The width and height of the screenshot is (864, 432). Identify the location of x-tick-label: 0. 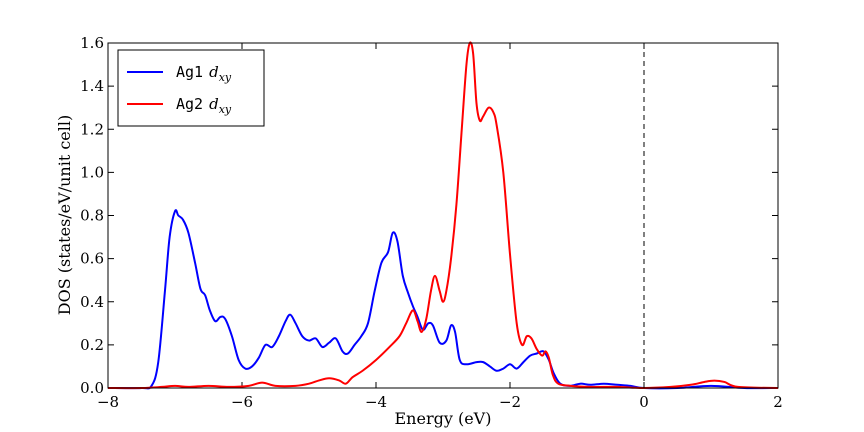
(644, 402).